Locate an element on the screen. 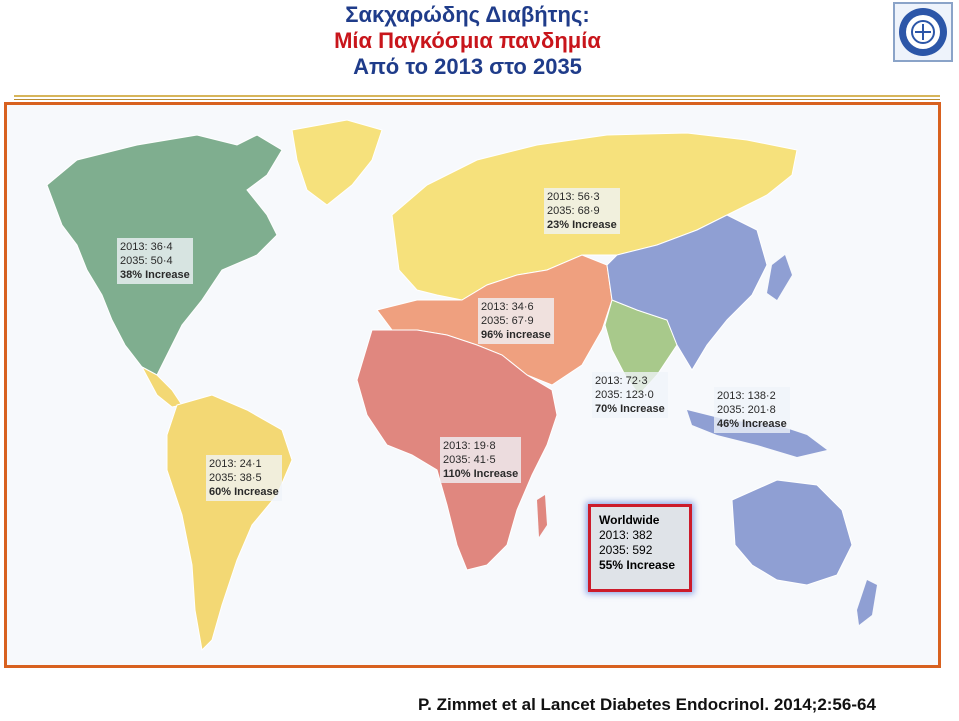  label-africa: 2013: 19·8 2035: 41·5 110% Increase is located at coordinates (481, 460).